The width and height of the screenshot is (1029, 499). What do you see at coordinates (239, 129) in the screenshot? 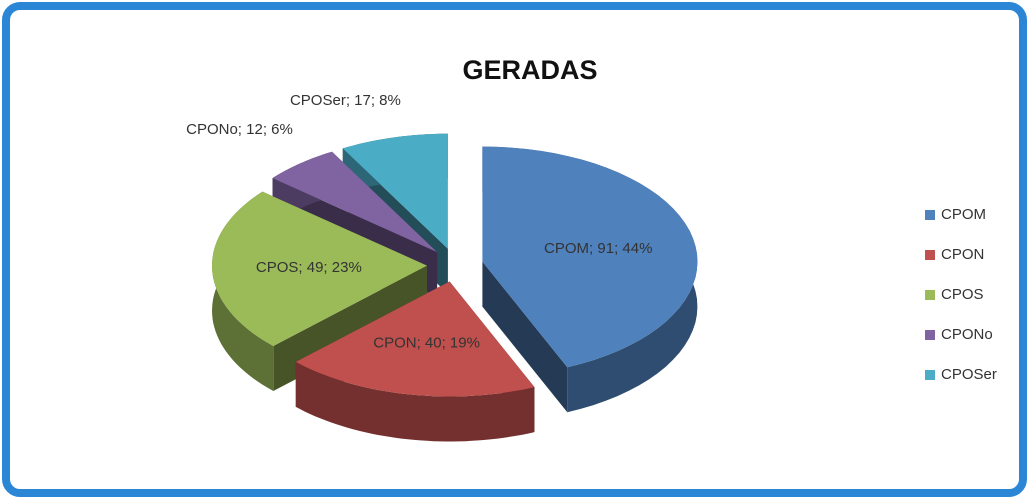
I see `data-label: CPONo; 12; 6%` at bounding box center [239, 129].